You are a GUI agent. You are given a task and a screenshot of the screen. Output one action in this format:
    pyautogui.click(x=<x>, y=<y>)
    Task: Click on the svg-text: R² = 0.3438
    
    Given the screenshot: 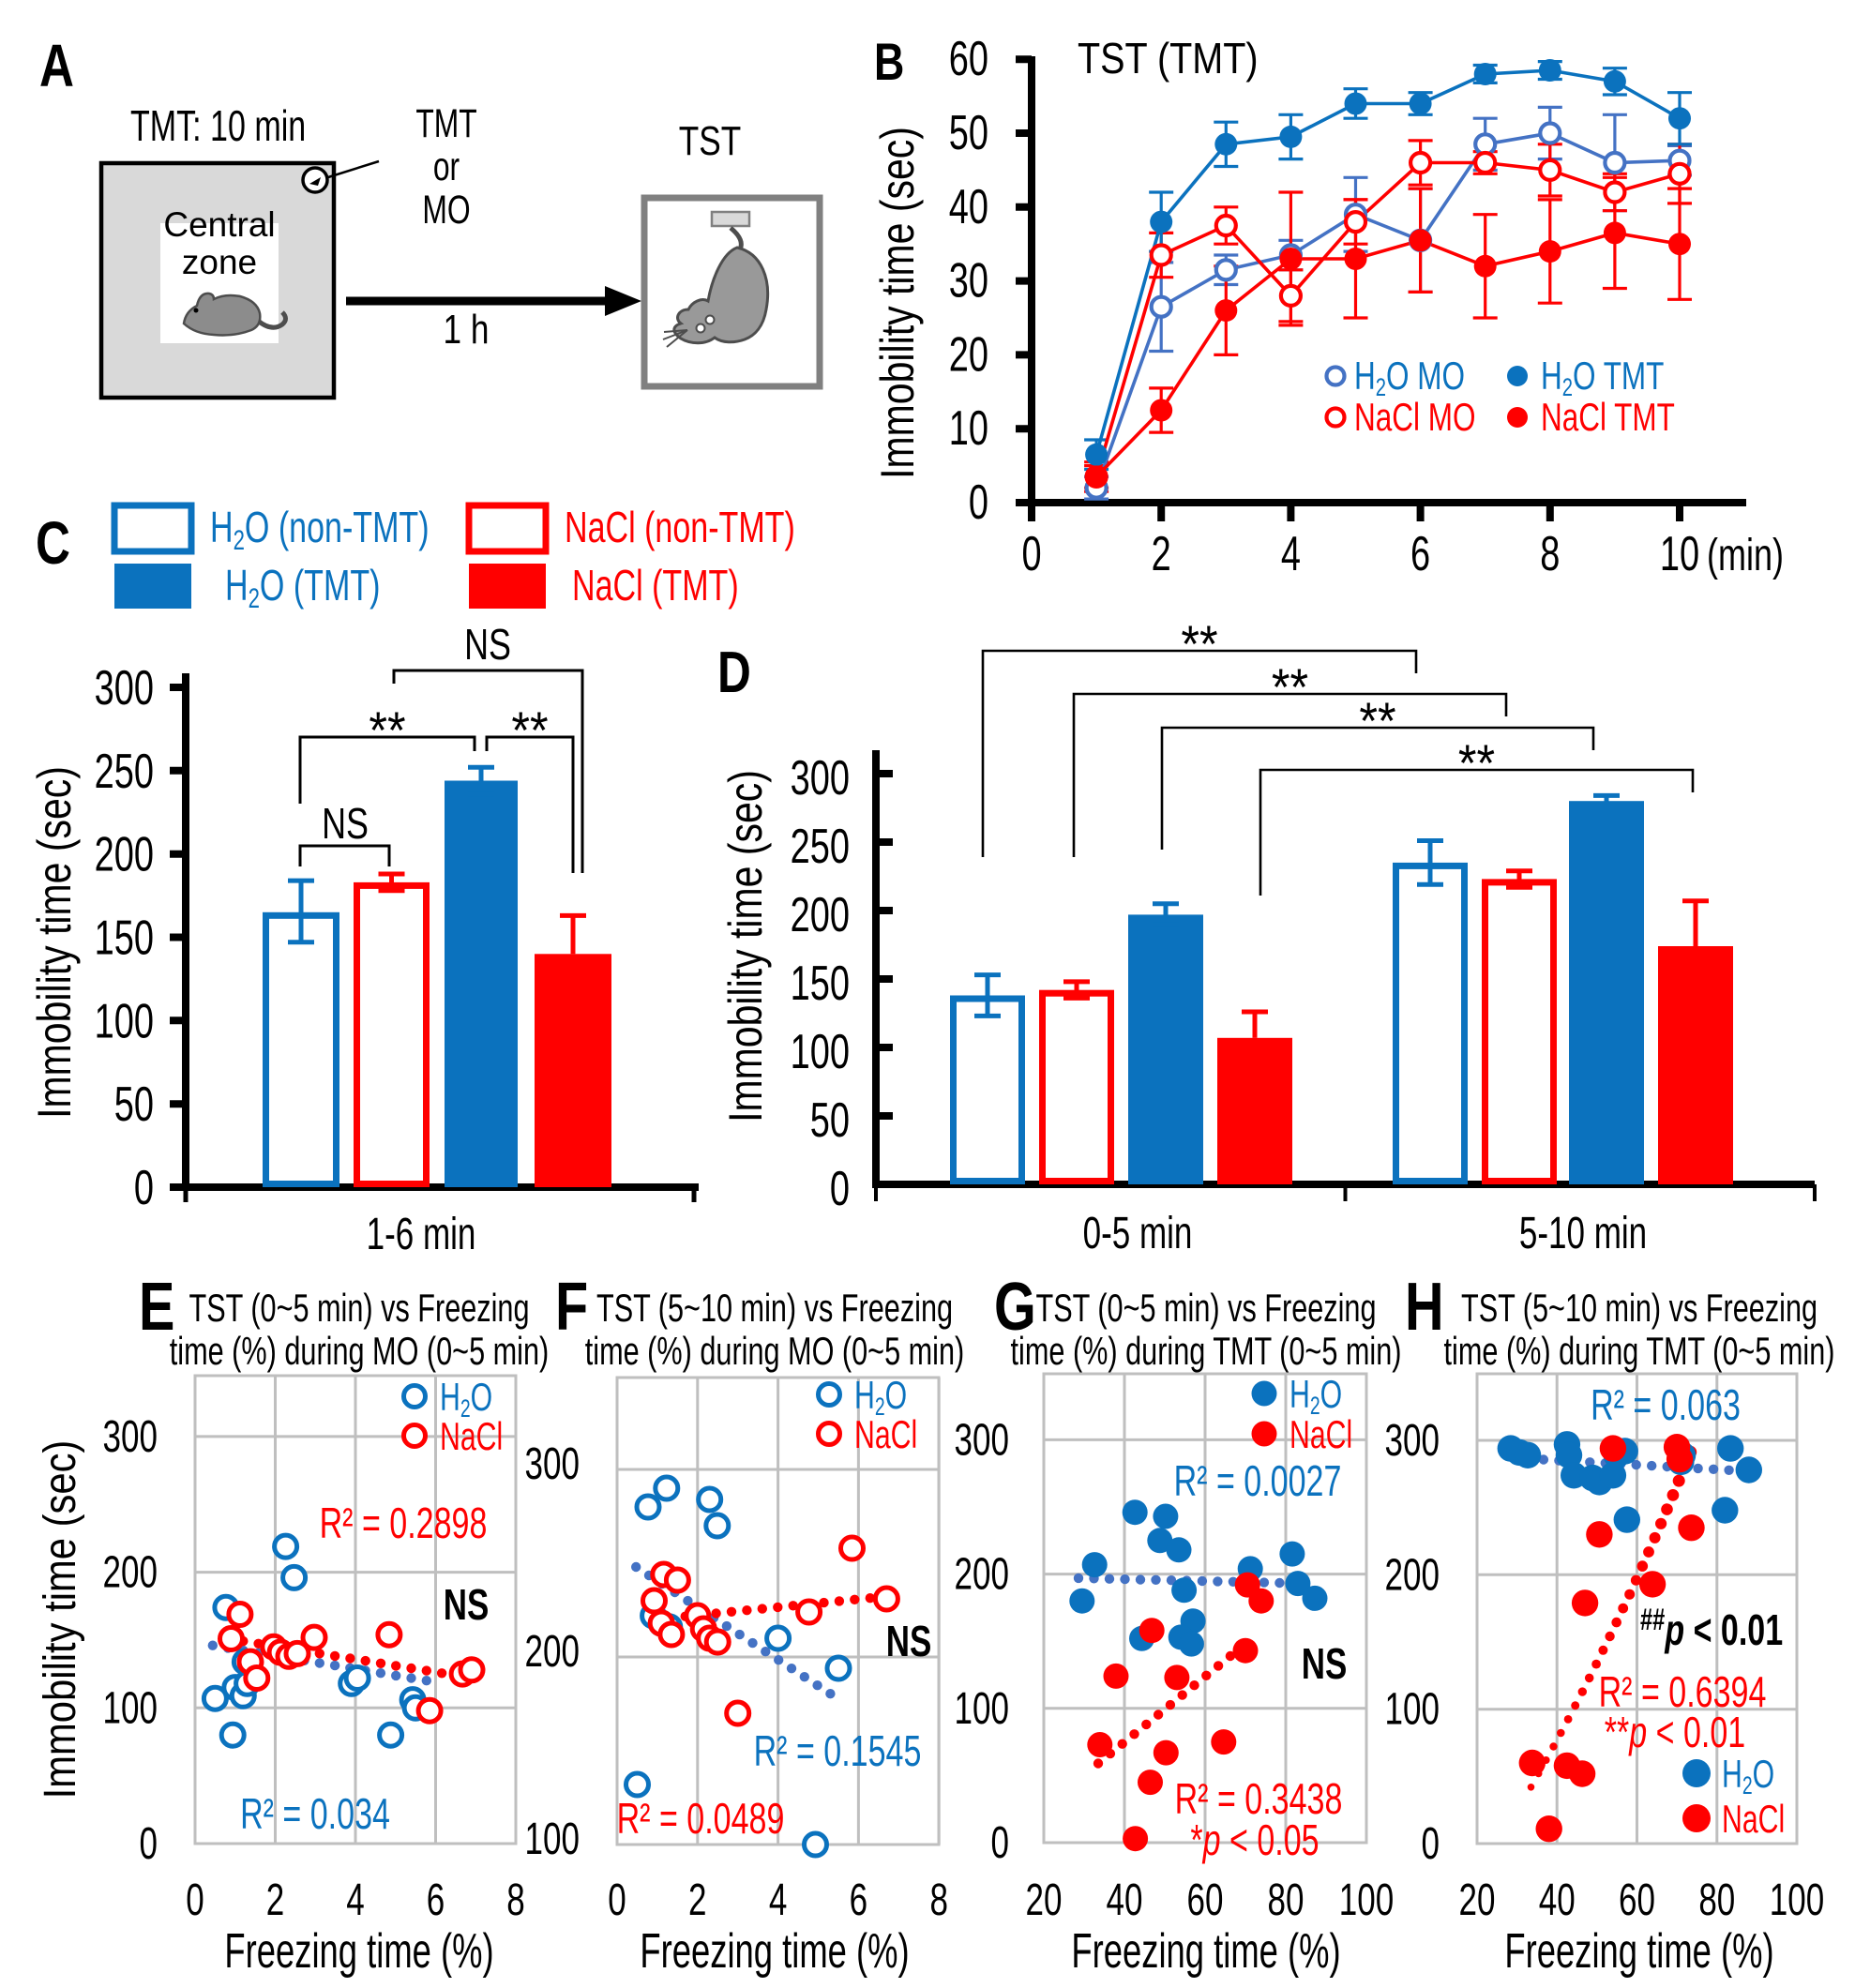 What is the action you would take?
    pyautogui.click(x=1259, y=1799)
    